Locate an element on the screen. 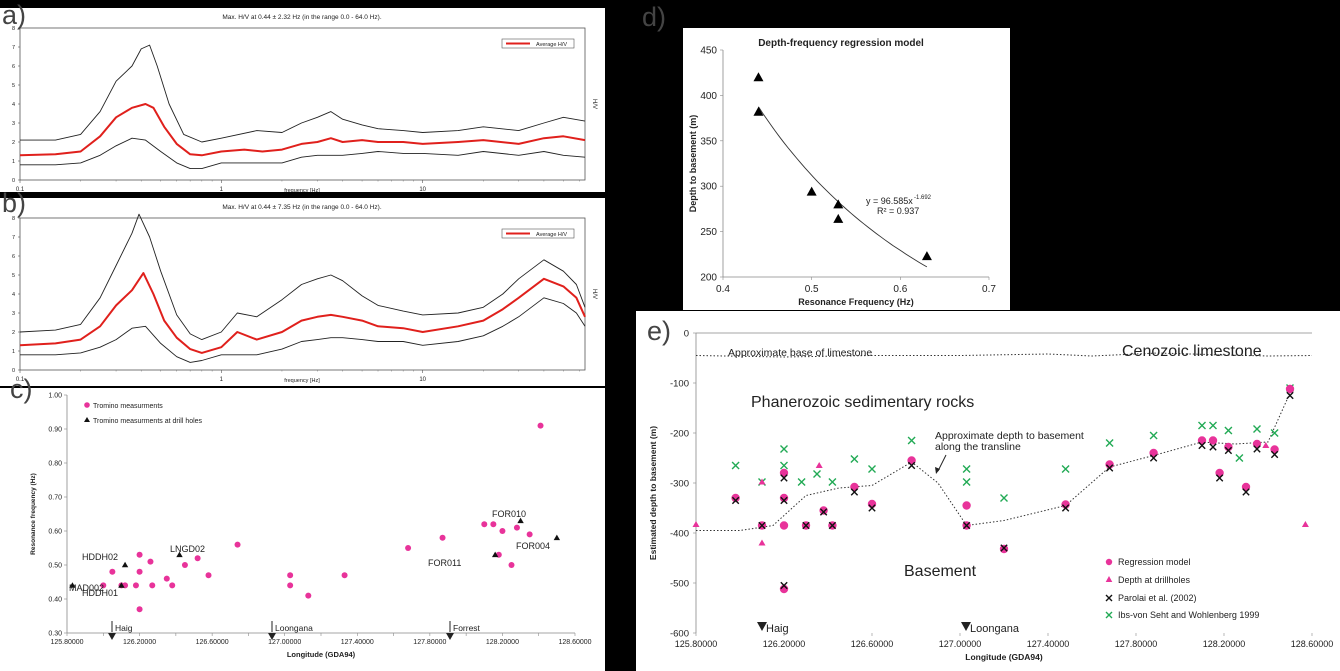 The height and width of the screenshot is (671, 1340). y-tick-label: 300 is located at coordinates (708, 187).